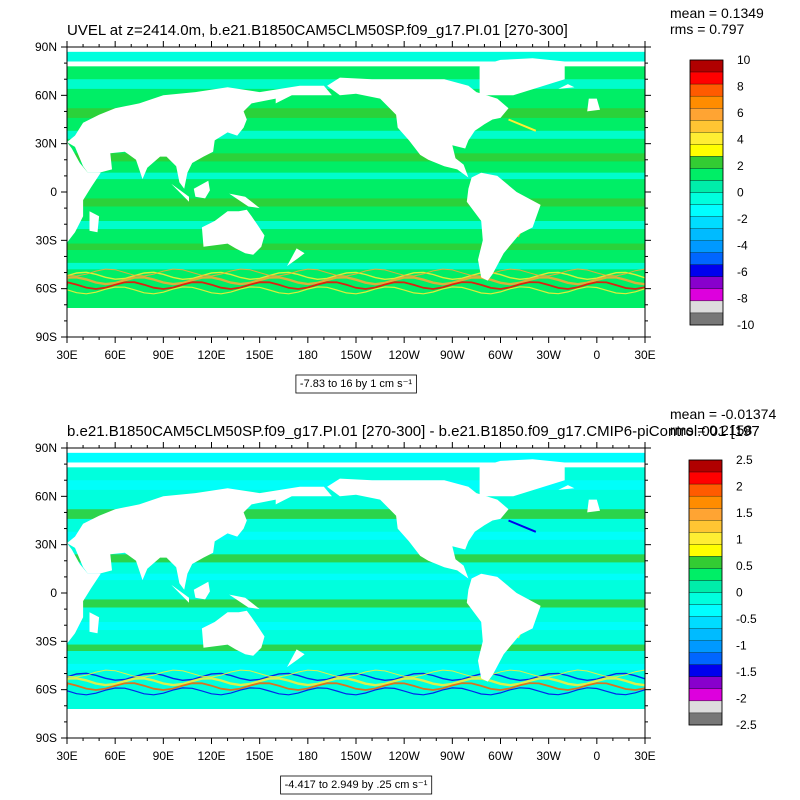 Image resolution: width=800 pixels, height=800 pixels. What do you see at coordinates (46, 641) in the screenshot?
I see `y-tick-label: 30S` at bounding box center [46, 641].